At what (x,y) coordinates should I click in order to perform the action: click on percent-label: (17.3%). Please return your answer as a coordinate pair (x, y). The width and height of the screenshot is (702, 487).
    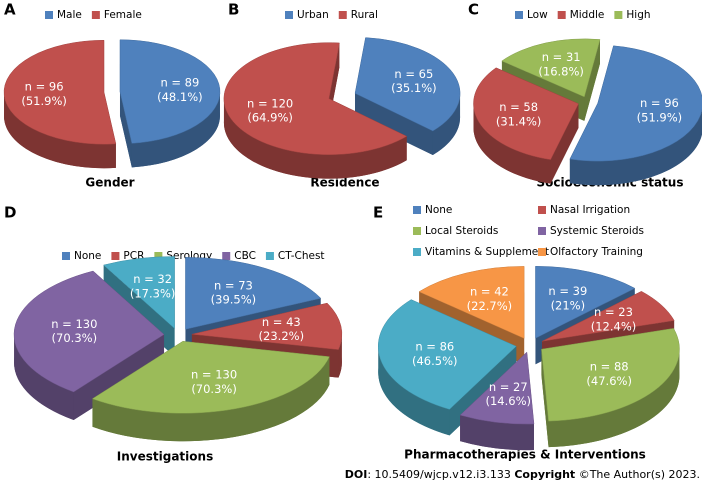
    Looking at the image, I should click on (153, 294).